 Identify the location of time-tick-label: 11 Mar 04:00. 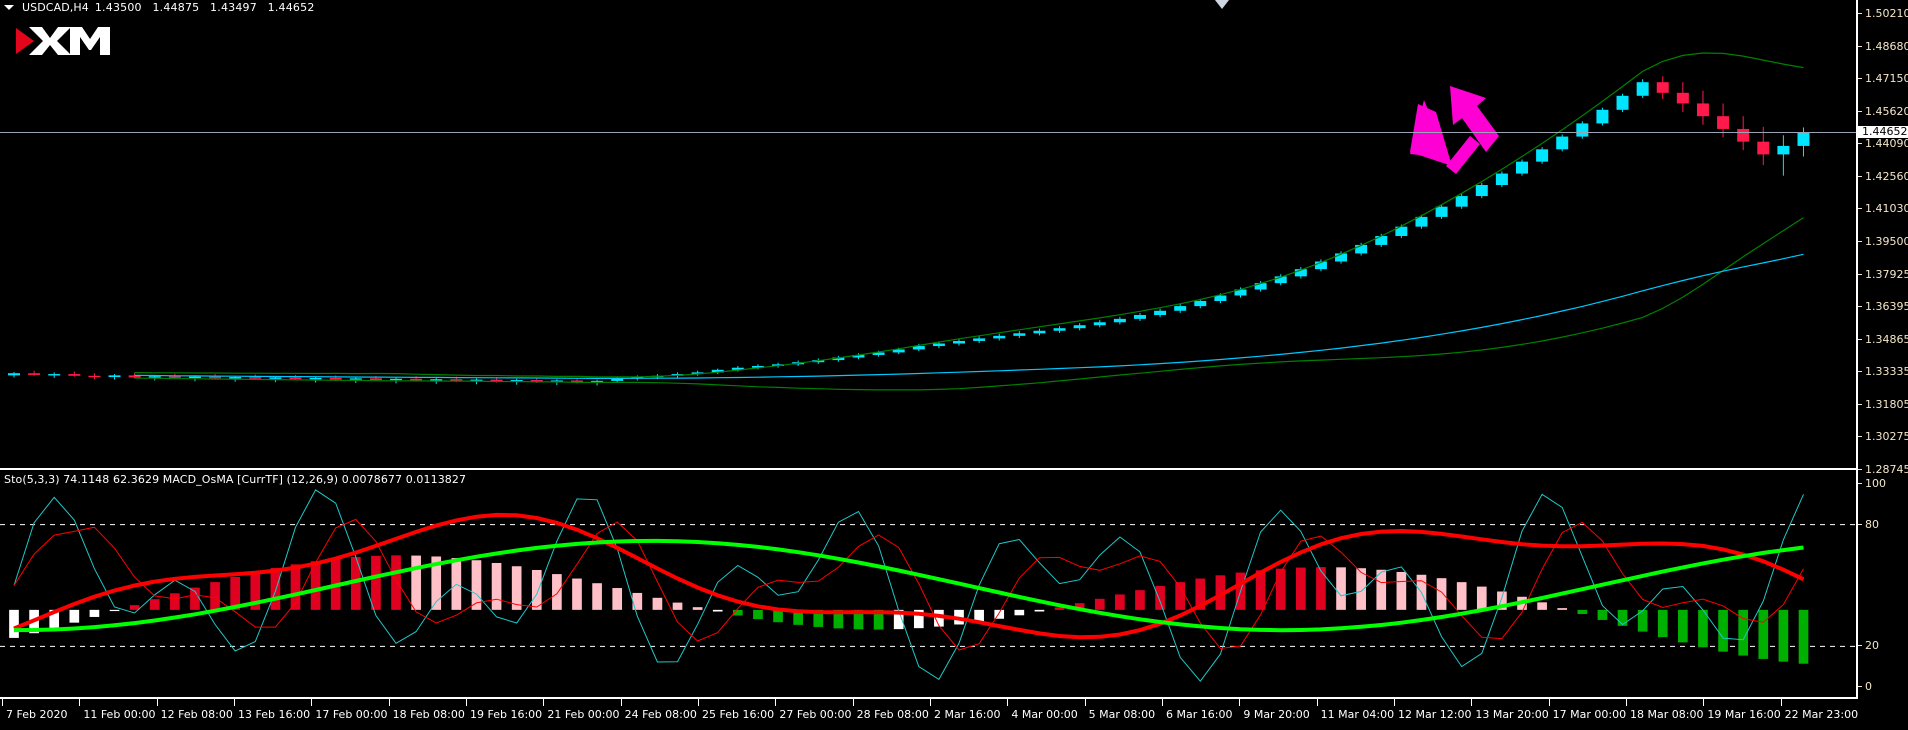
(1357, 714).